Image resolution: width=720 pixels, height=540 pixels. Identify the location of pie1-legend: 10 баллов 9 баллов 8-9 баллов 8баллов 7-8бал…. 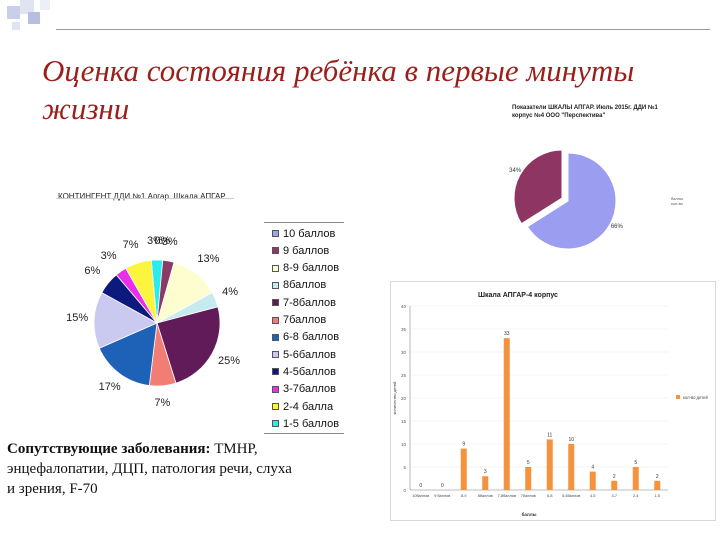
(304, 328).